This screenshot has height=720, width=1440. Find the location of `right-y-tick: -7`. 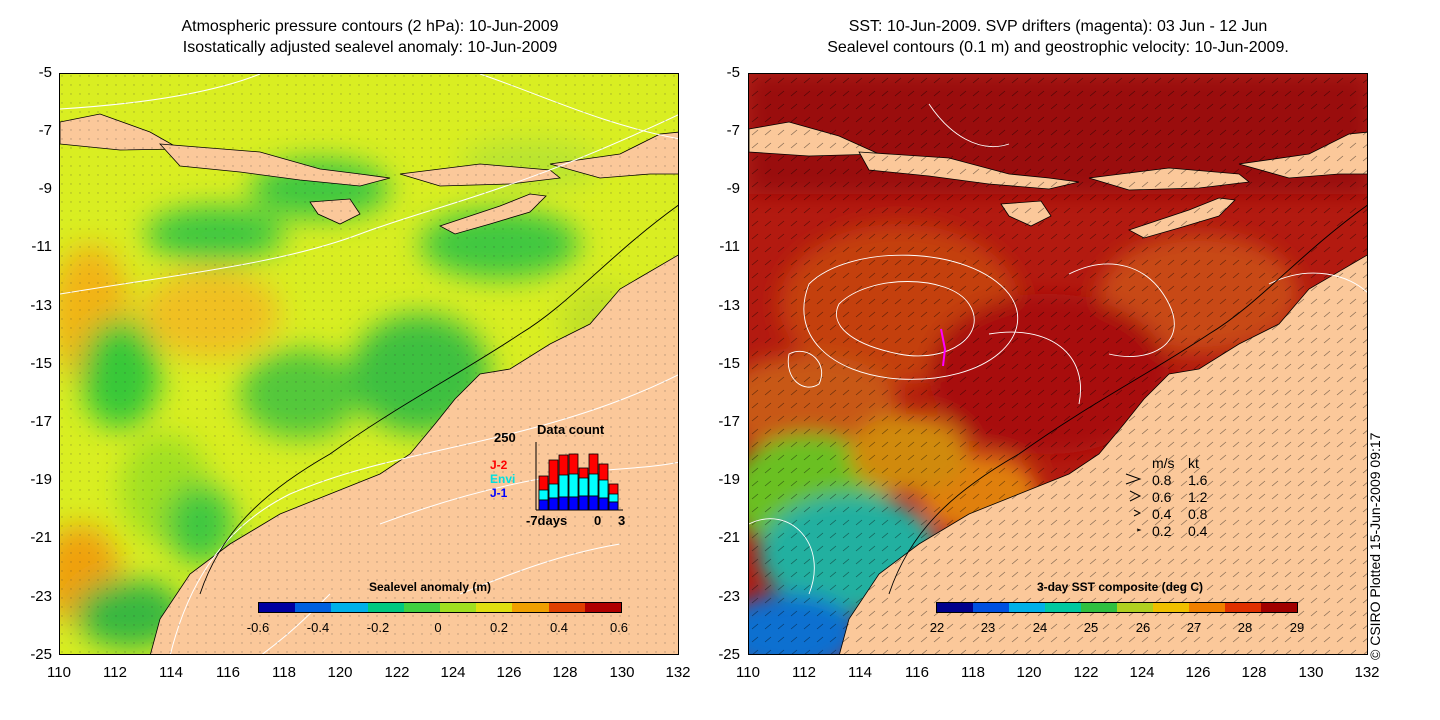

right-y-tick: -7 is located at coordinates (733, 130).